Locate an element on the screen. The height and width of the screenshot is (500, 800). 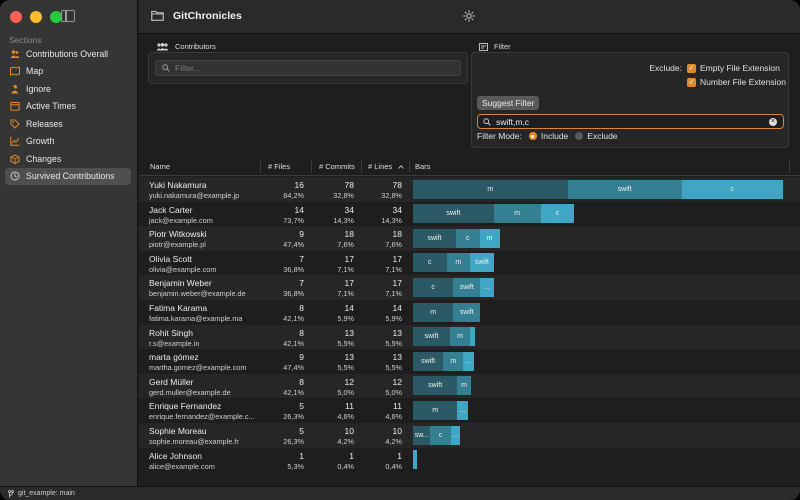
files-count: 14 is located at coordinates (299, 209).